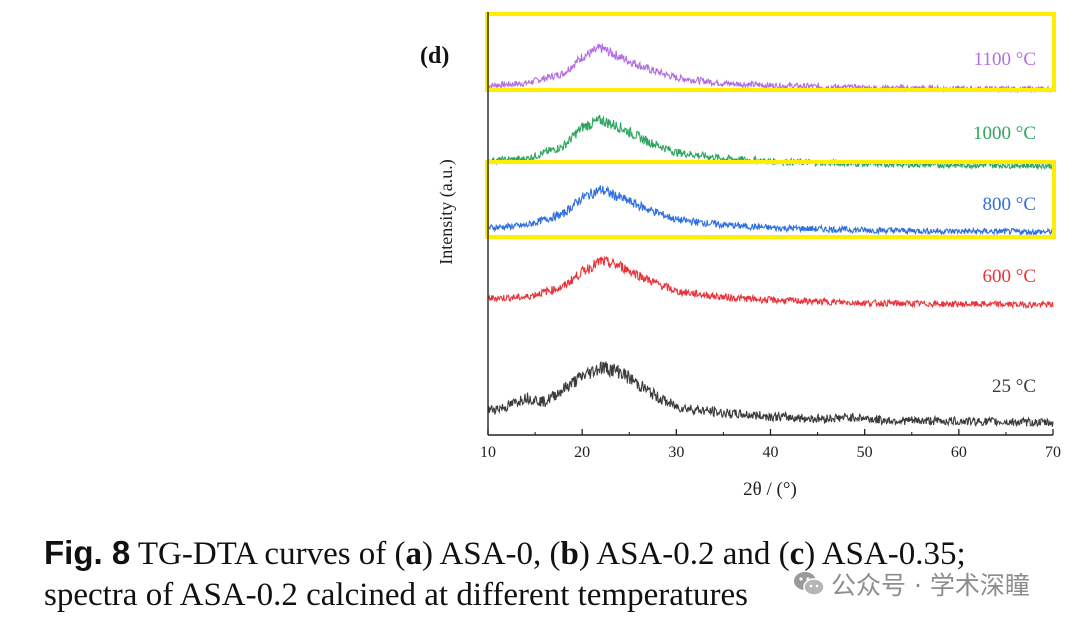 This screenshot has width=1080, height=626. What do you see at coordinates (414, 554) in the screenshot?
I see `caption-part-bold: a` at bounding box center [414, 554].